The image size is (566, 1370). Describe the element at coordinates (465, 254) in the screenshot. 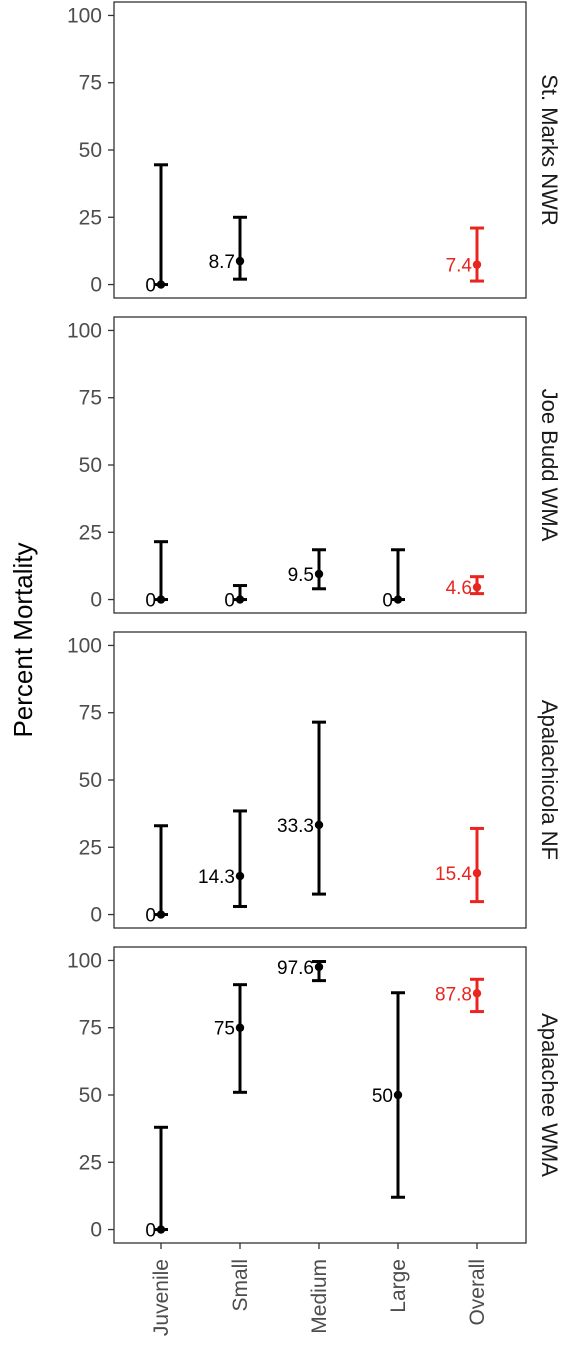

I see `point-overall: 7.4` at that location.